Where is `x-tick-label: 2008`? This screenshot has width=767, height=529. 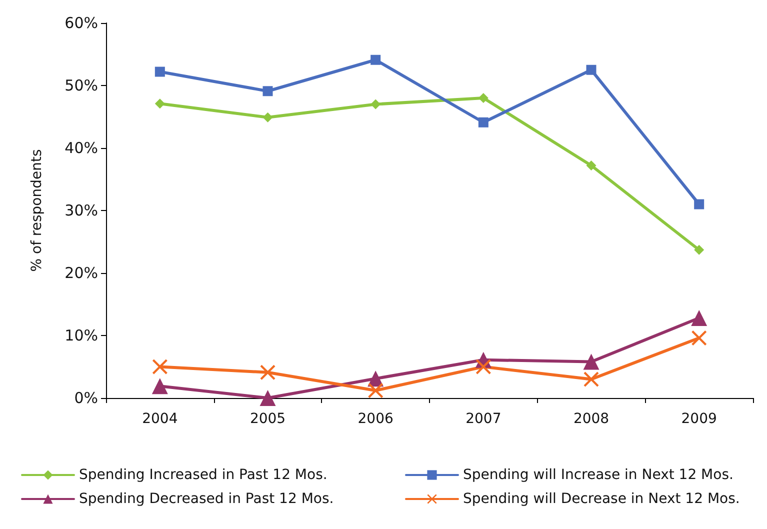 x-tick-label: 2008 is located at coordinates (591, 419).